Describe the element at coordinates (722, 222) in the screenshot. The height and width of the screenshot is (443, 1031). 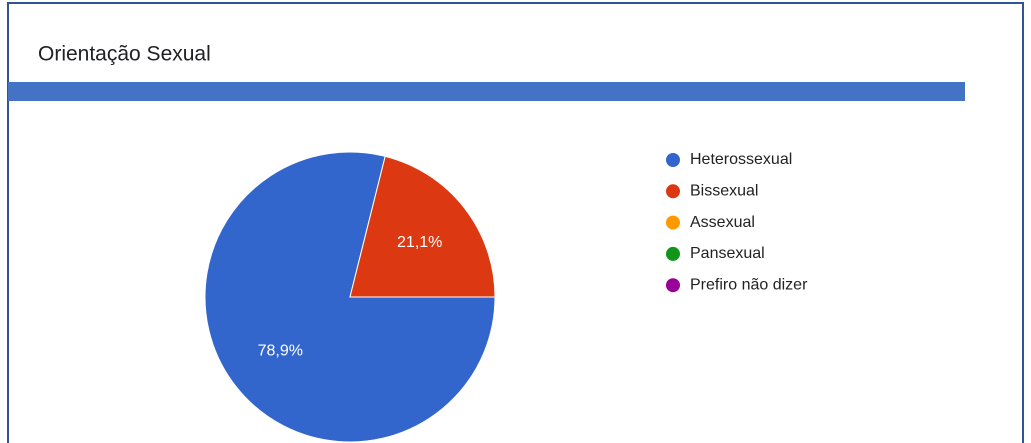
I see `legend-label: Assexual` at that location.